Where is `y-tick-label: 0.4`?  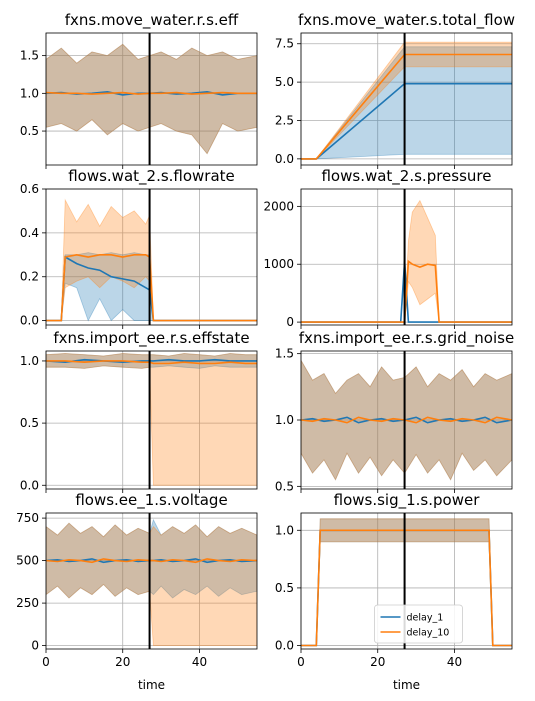 y-tick-label: 0.4 is located at coordinates (29, 233).